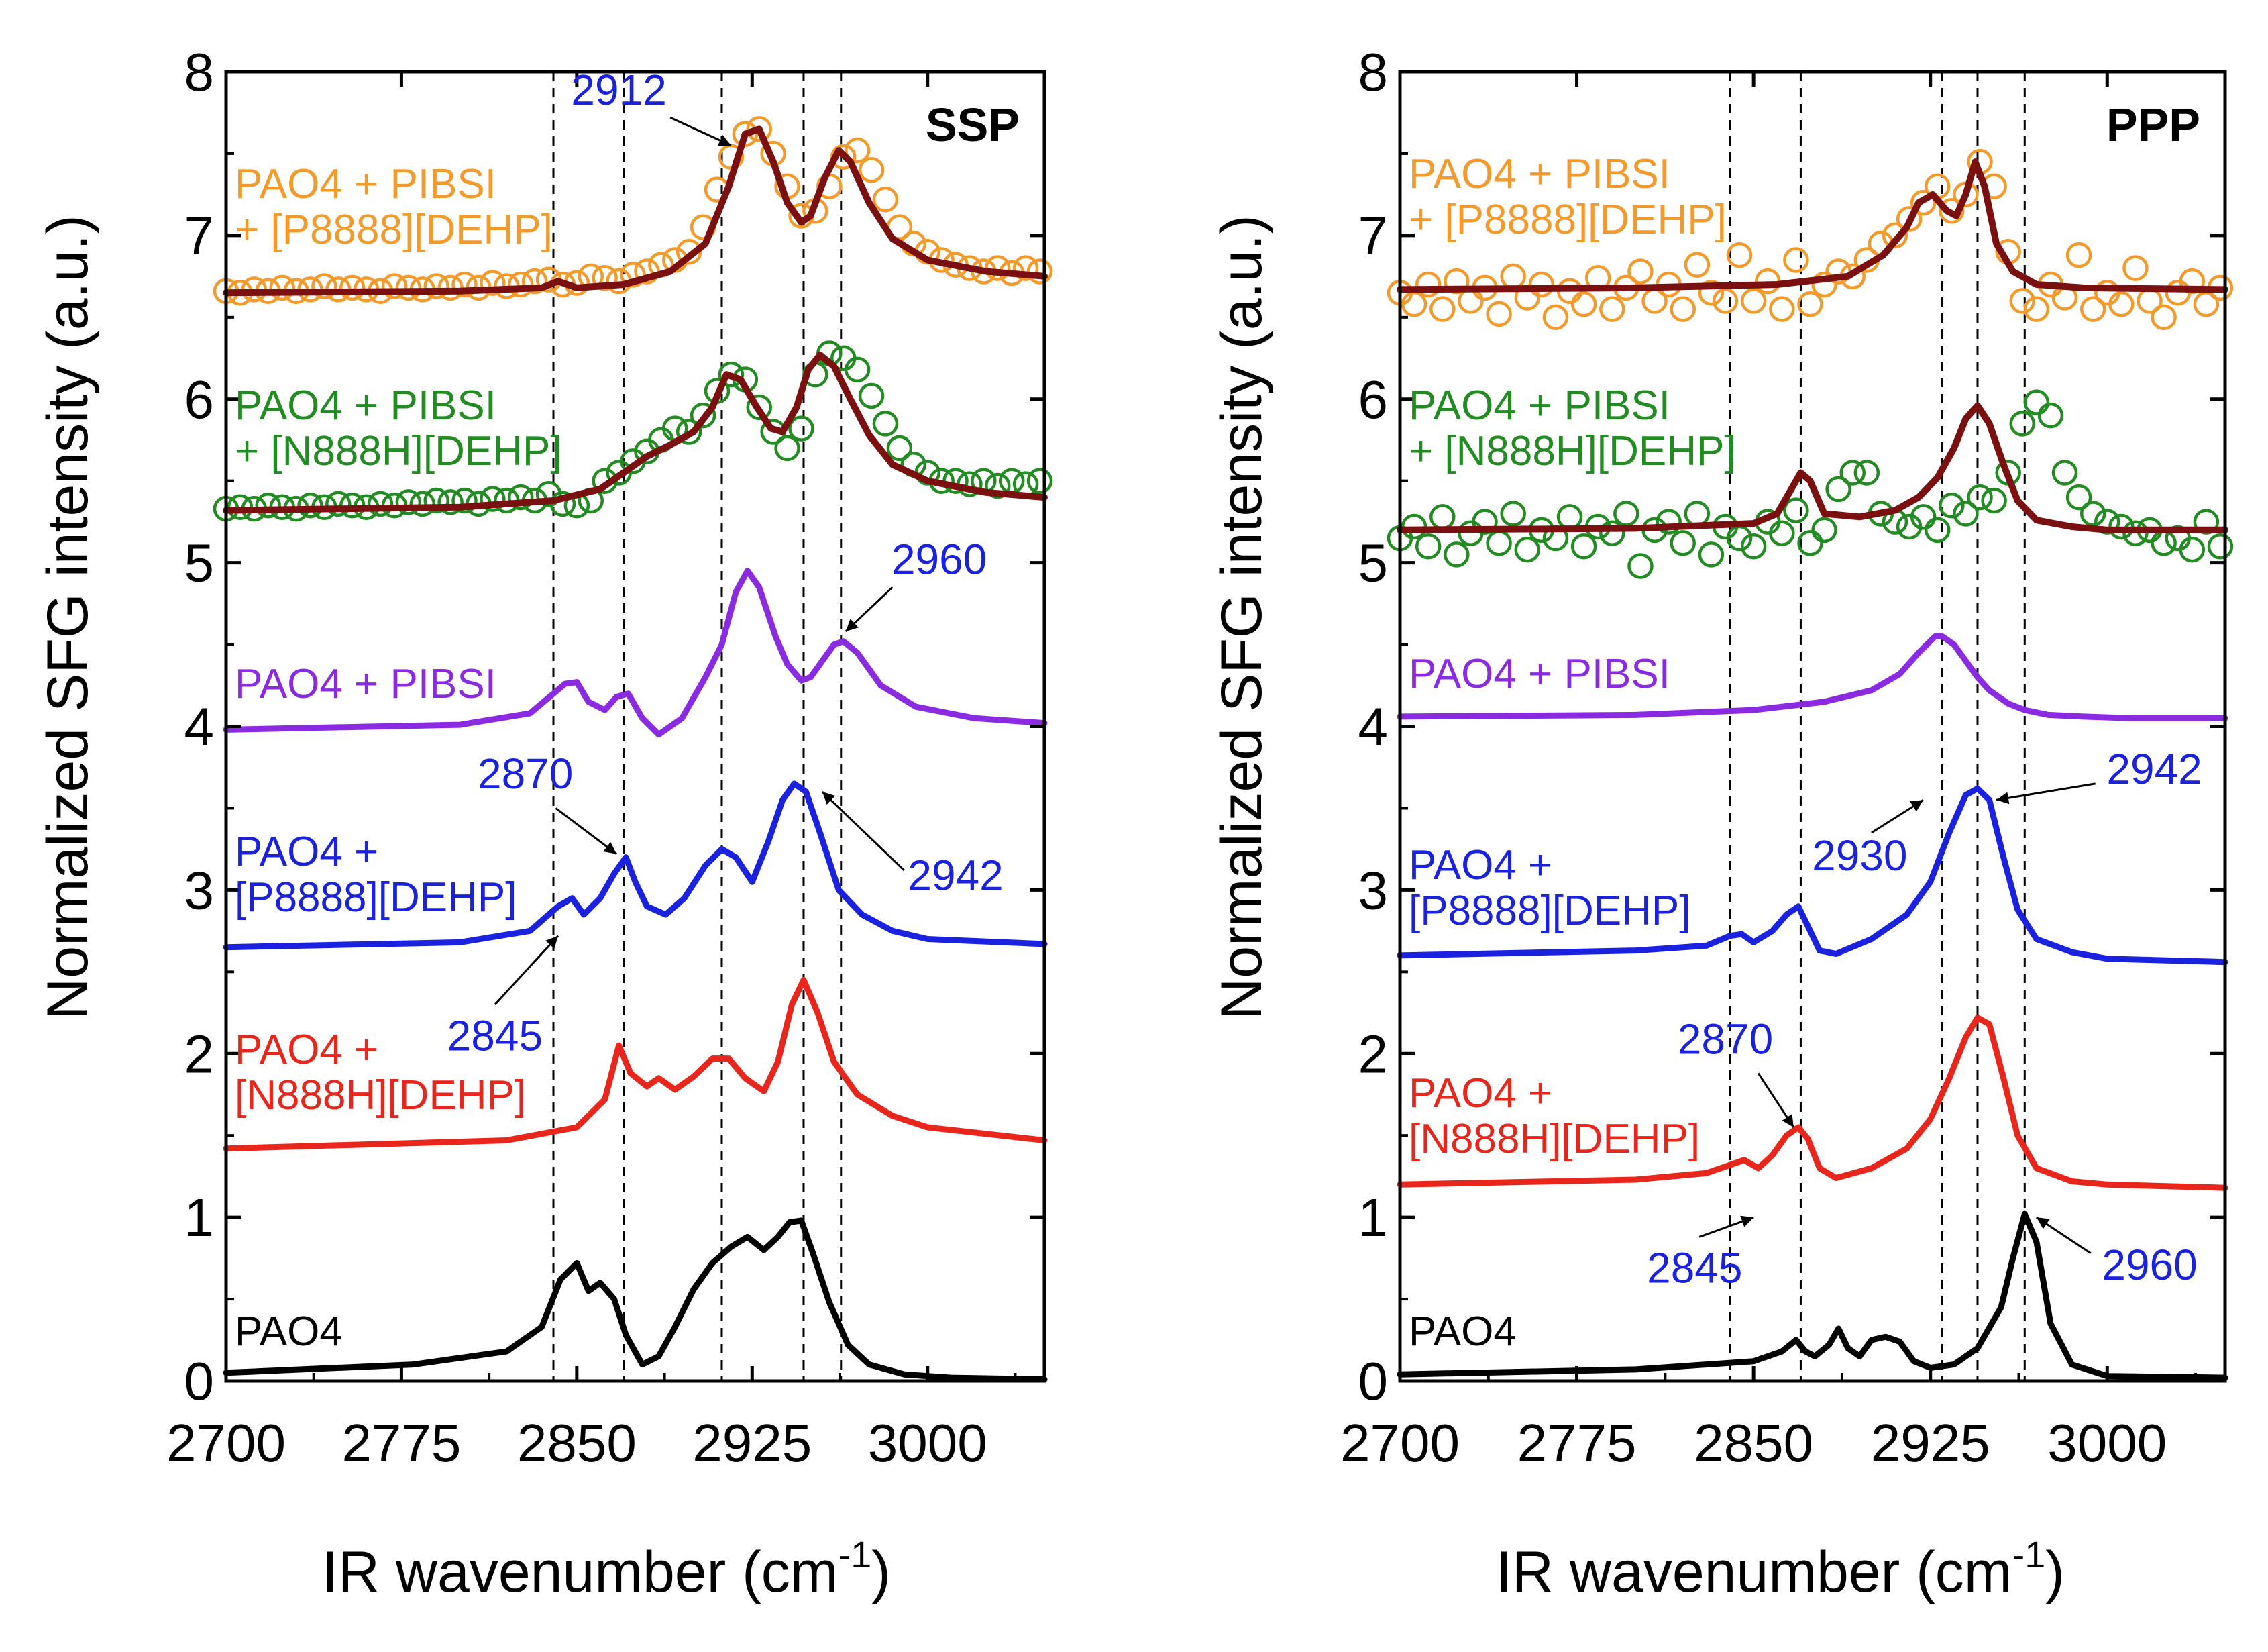  What do you see at coordinates (199, 890) in the screenshot?
I see `y-tick-label: 3` at bounding box center [199, 890].